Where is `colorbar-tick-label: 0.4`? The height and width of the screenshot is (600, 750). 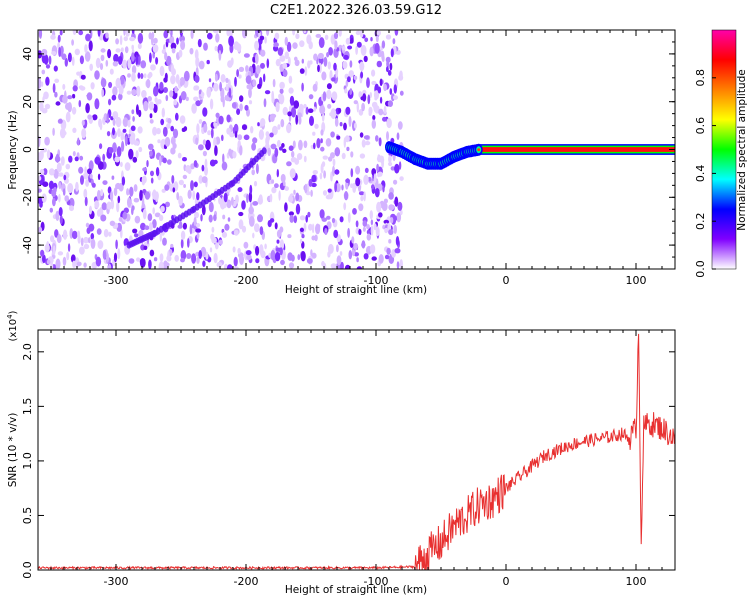
colorbar-tick-label: 0.4 is located at coordinates (700, 174).